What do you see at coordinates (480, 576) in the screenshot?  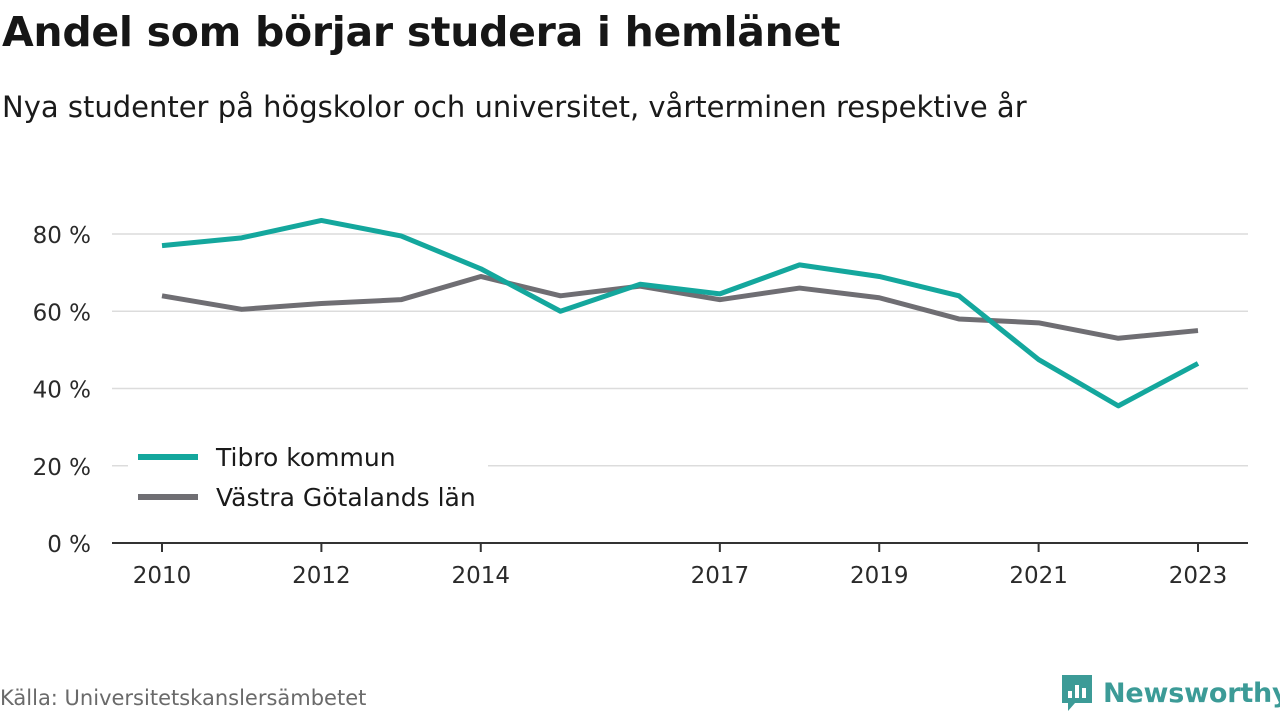 I see `x-tick-label: 2014` at bounding box center [480, 576].